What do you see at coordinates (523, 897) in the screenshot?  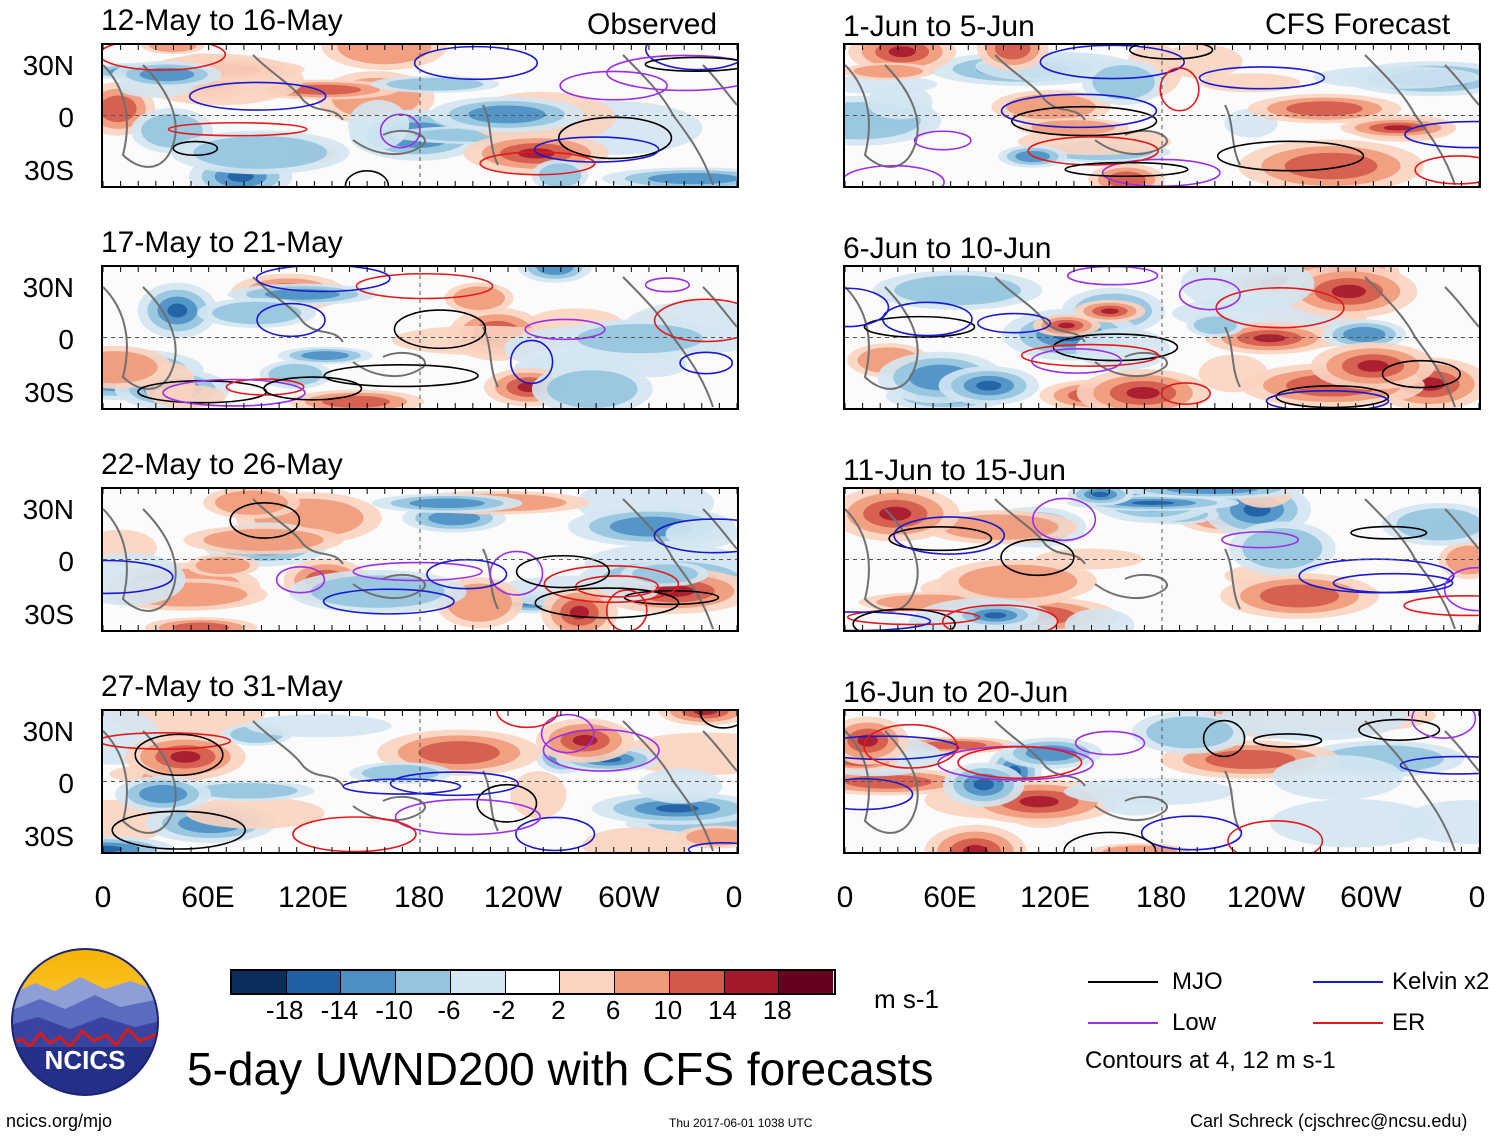 I see `x-tick-left-120w: 120W` at bounding box center [523, 897].